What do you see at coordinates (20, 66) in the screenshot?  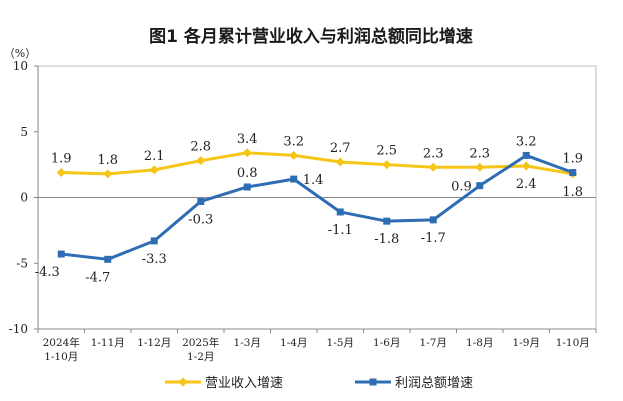 I see `y-tick-label: 10` at bounding box center [20, 66].